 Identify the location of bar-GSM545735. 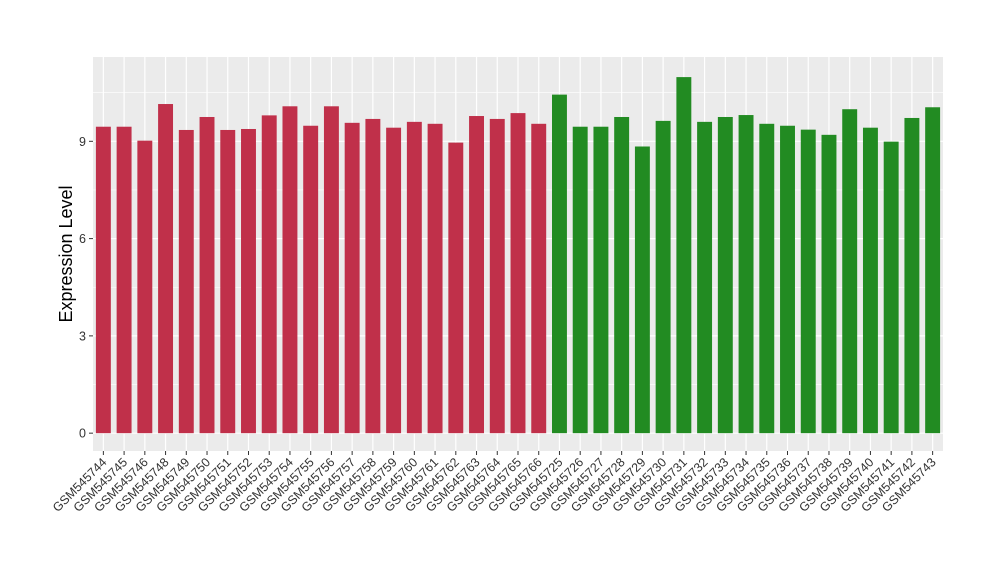
(767, 278).